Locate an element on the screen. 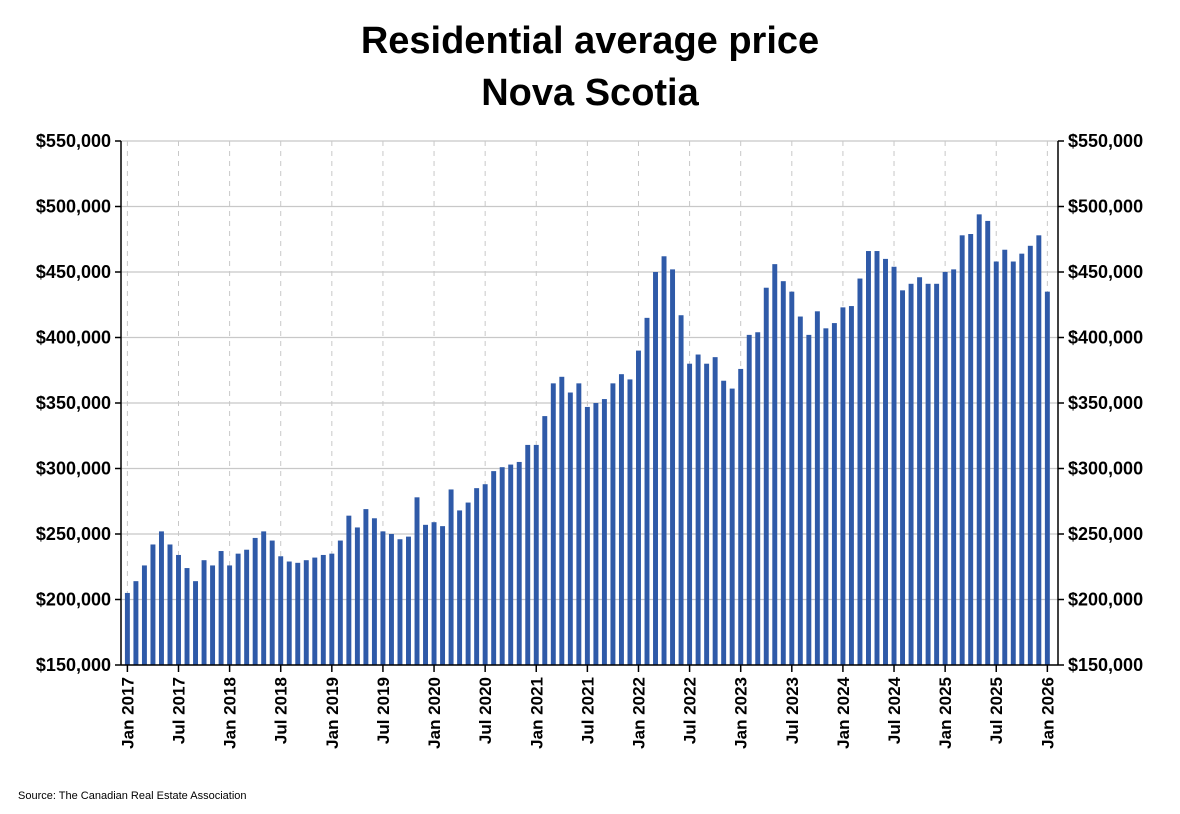  y-tick-label-left: $150,000 is located at coordinates (73, 665).